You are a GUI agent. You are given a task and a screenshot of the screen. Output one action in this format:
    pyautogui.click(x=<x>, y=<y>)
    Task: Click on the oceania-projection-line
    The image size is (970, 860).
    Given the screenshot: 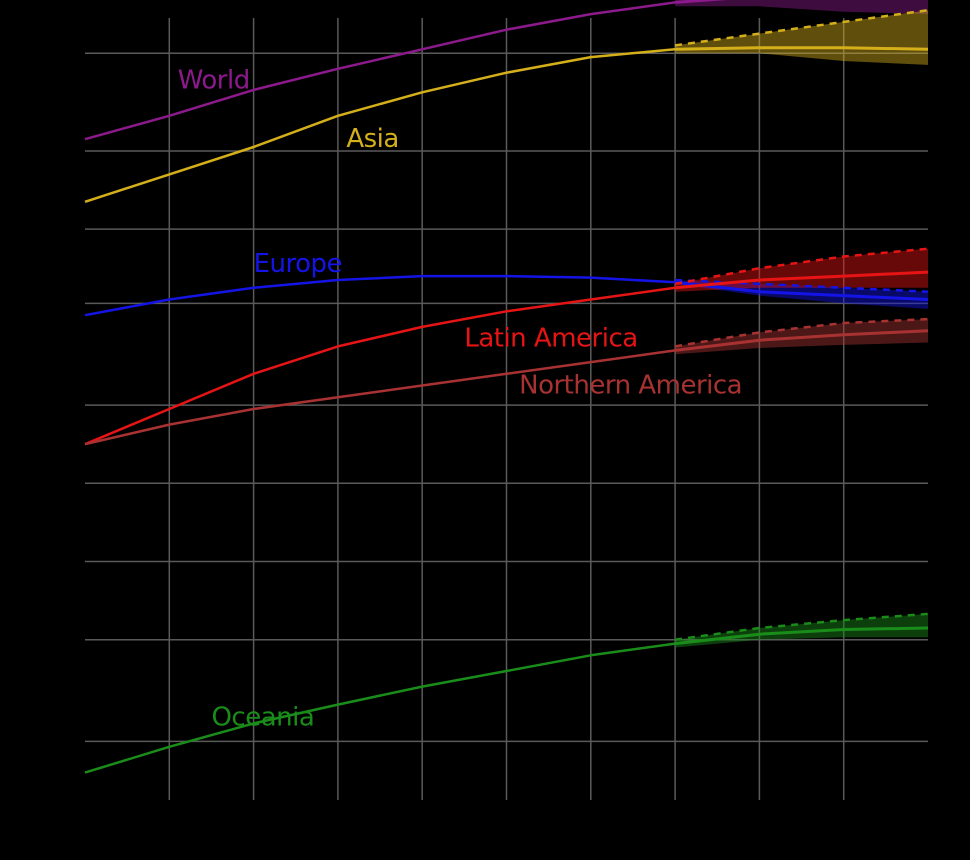 What is the action you would take?
    pyautogui.click(x=801, y=636)
    